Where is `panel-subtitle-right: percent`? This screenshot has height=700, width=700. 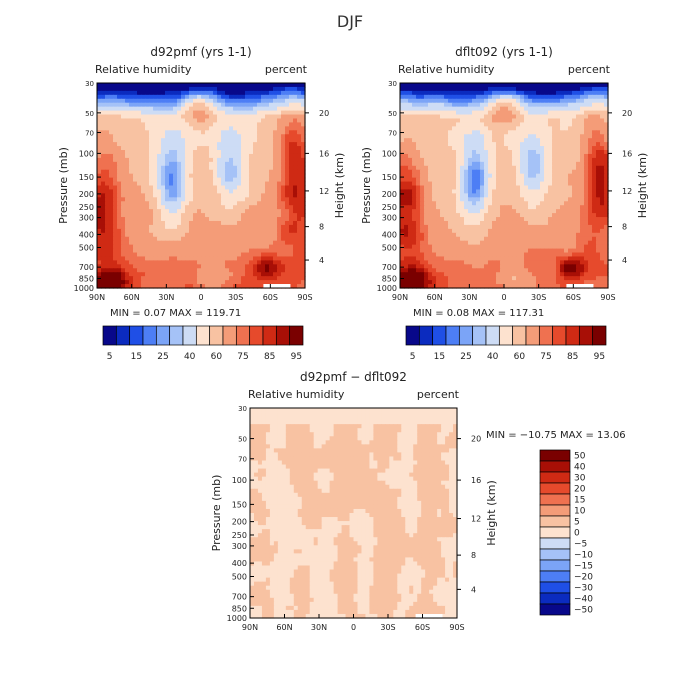 panel-subtitle-right: percent is located at coordinates (438, 394).